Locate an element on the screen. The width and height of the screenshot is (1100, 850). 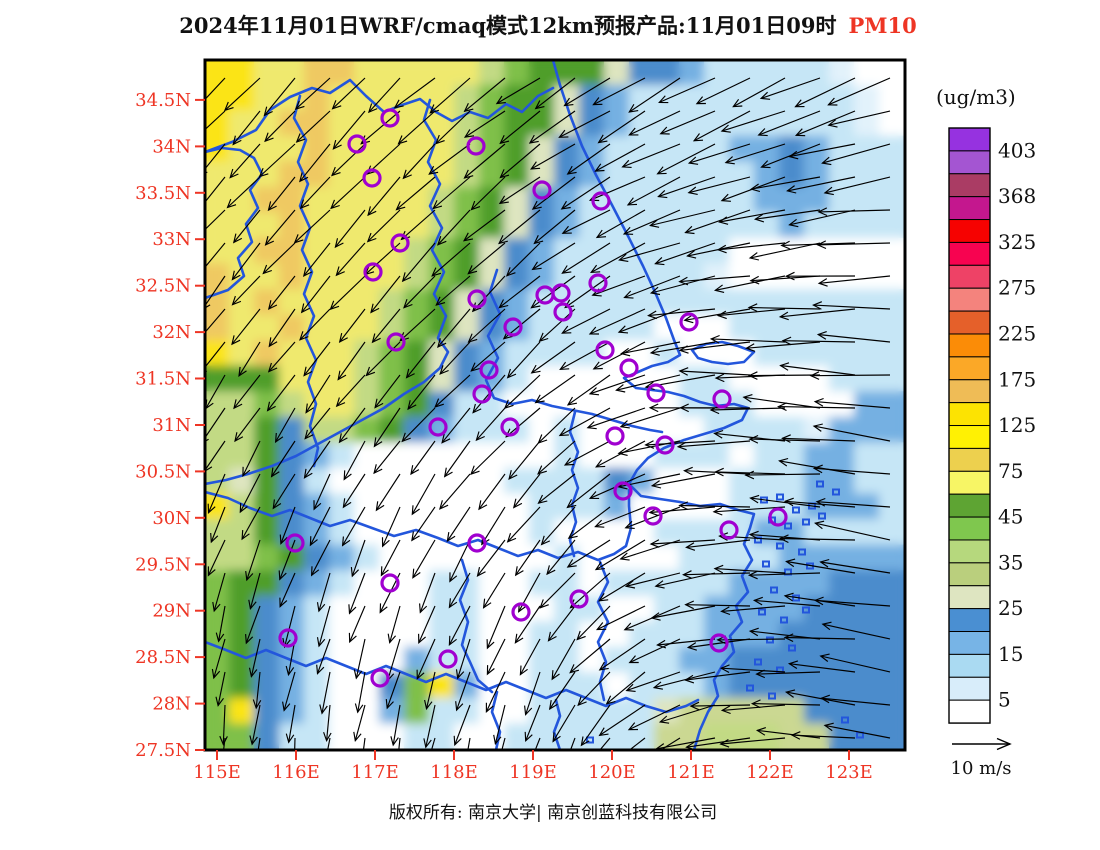
lon-label: 122E is located at coordinates (770, 772).